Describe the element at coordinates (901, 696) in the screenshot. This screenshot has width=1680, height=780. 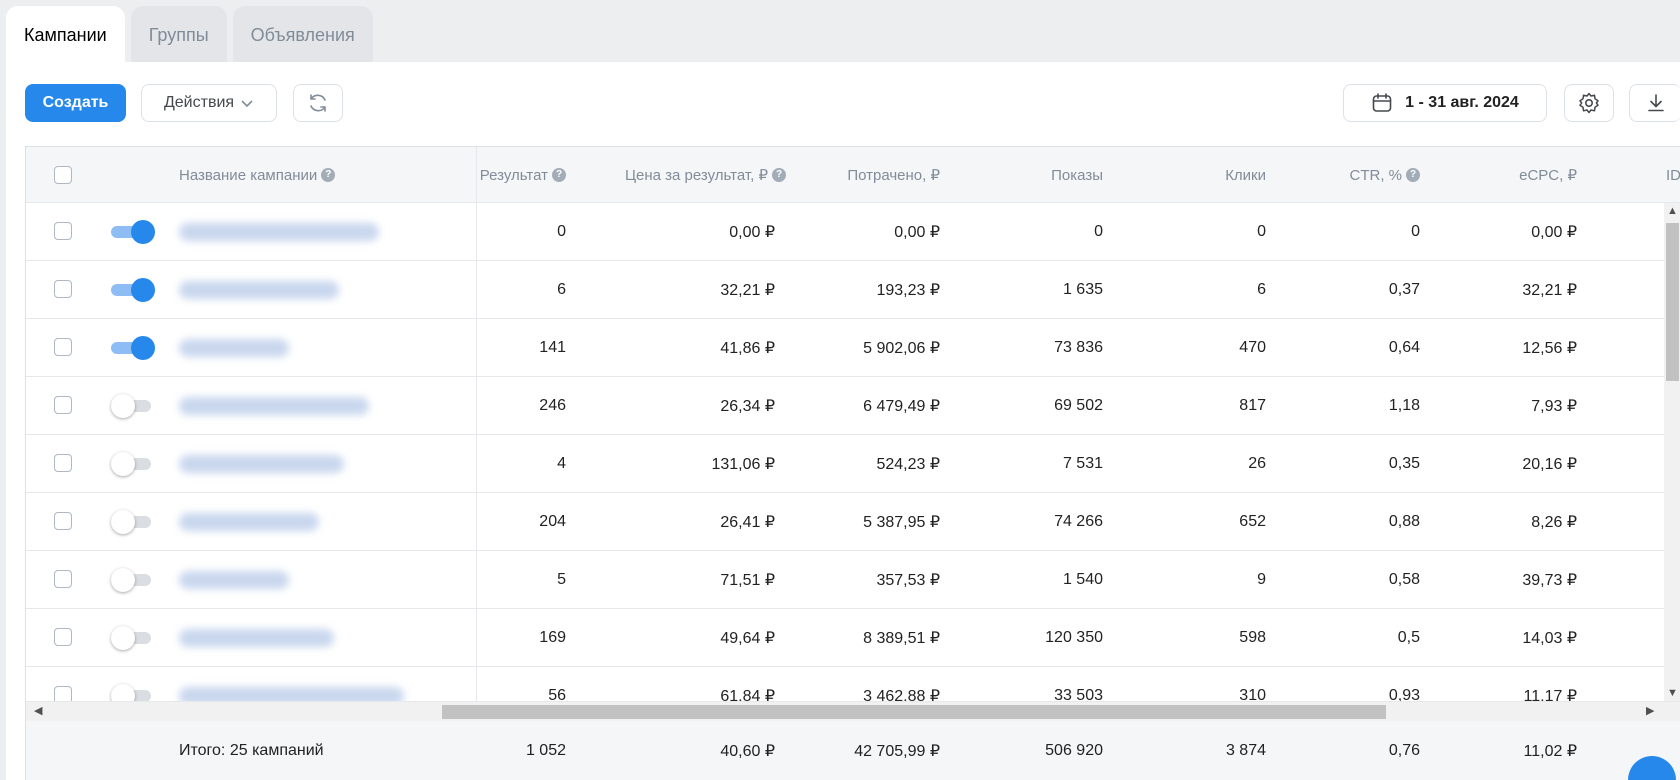
I see `cell-spent: 3 462,88 ₽` at that location.